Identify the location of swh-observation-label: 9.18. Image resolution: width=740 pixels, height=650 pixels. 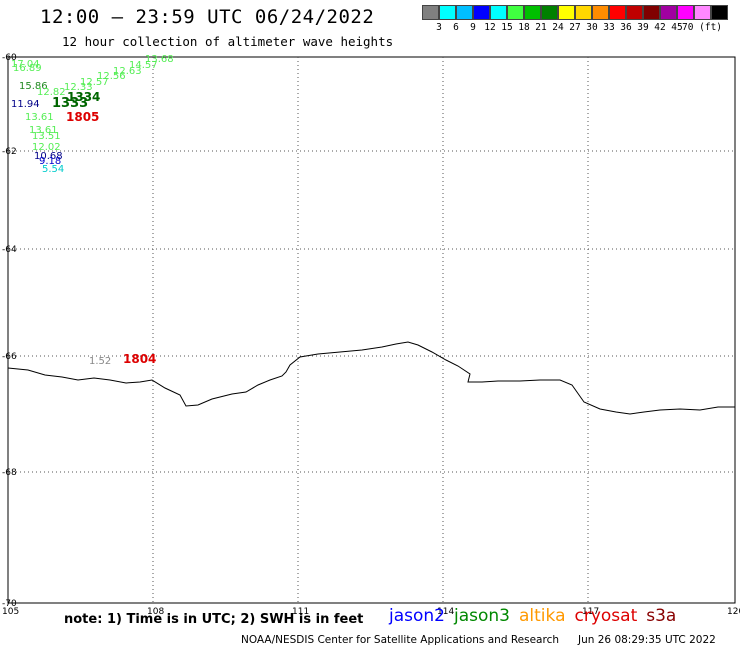
(50, 161).